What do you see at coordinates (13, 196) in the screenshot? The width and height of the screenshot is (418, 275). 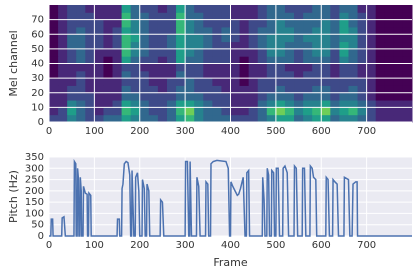 I see `y-axis-label: Pitch (Hz)` at bounding box center [13, 196].